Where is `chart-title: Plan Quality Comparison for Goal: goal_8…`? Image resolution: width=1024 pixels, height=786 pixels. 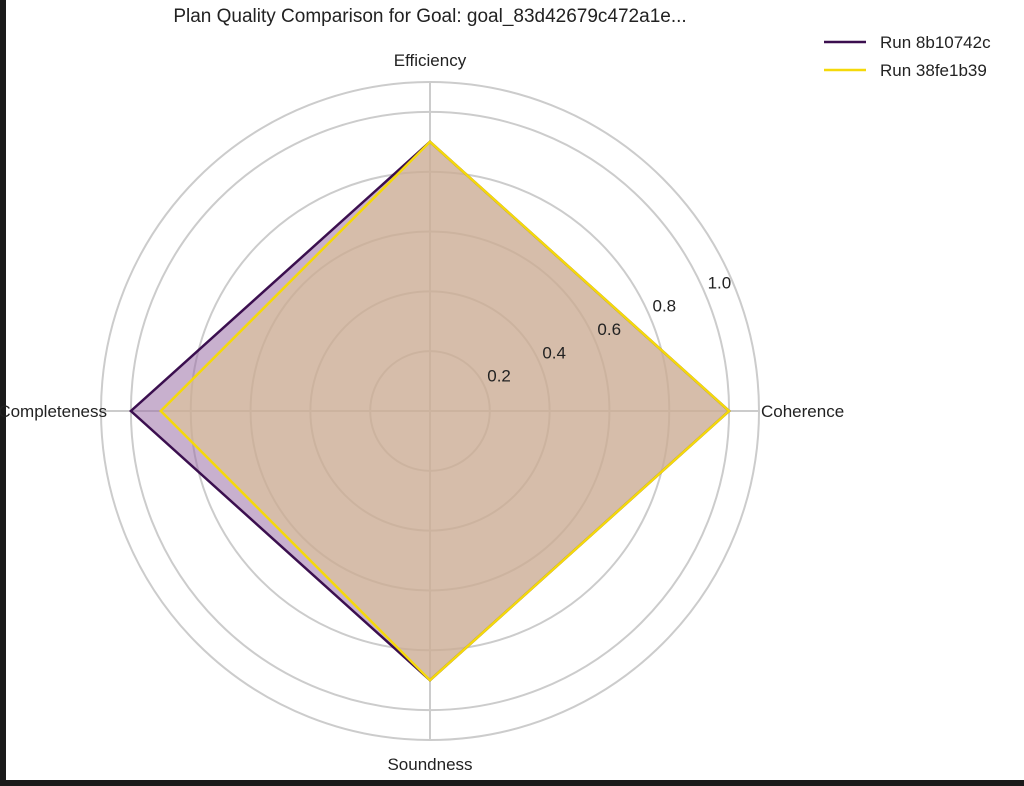
chart-title: Plan Quality Comparison for Goal: goal_8… is located at coordinates (429, 16).